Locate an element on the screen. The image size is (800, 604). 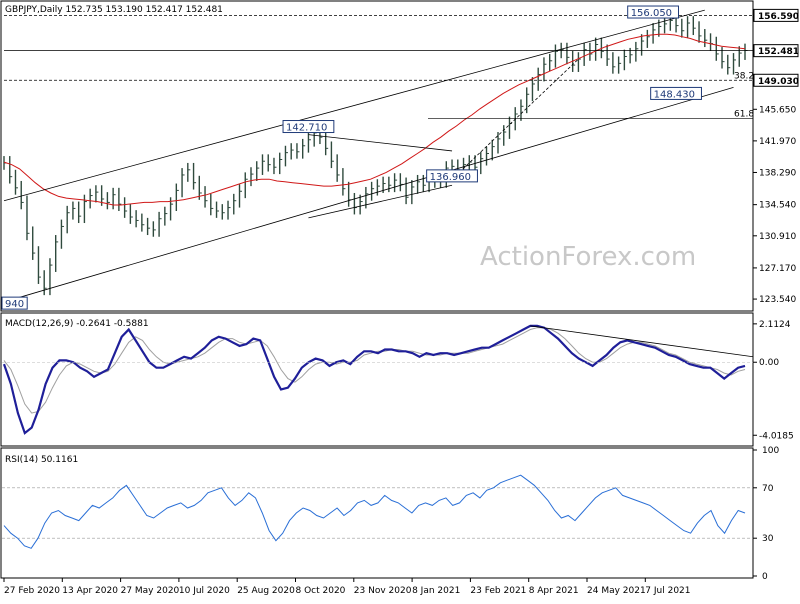
rsi-axis-tick-label: 100 is located at coordinates (770, 451).